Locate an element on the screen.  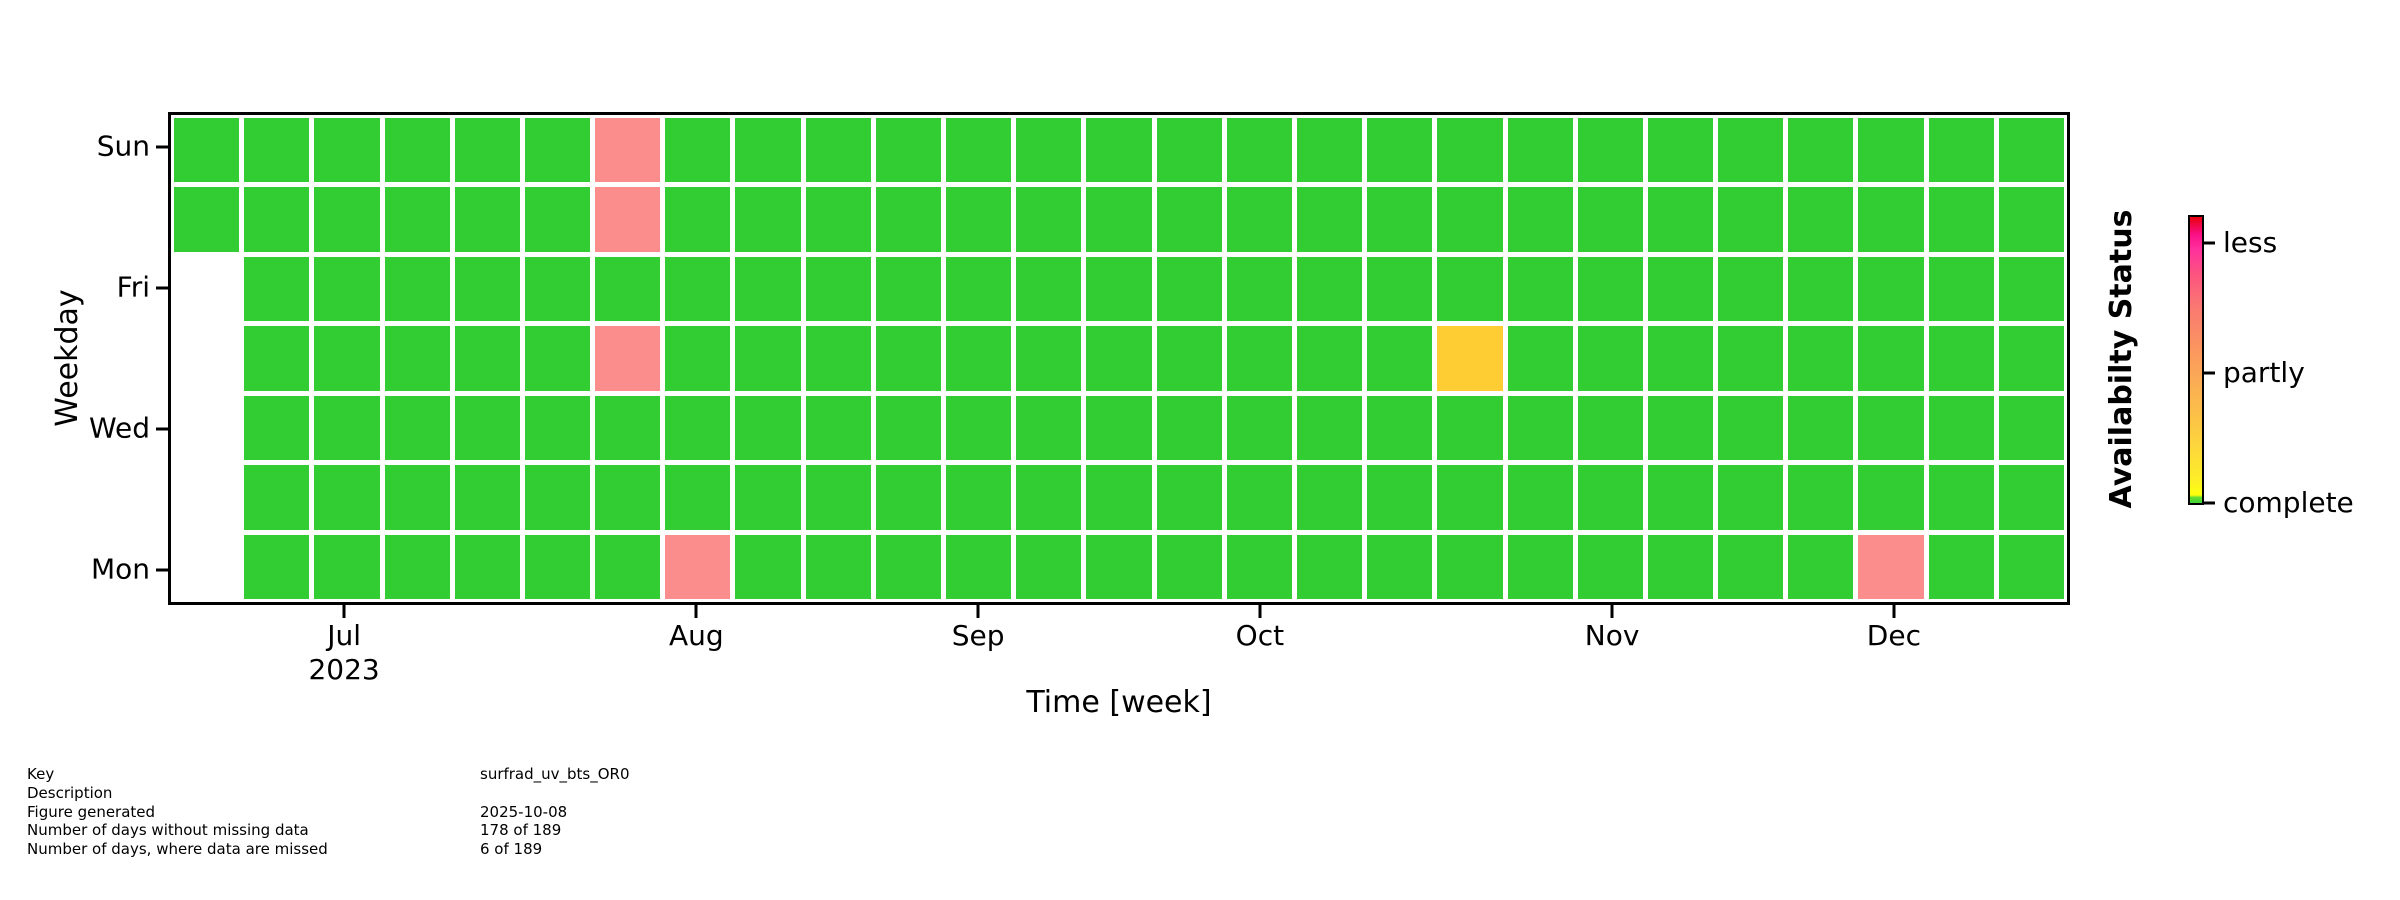
x-tick-label: Oct is located at coordinates (1260, 635).